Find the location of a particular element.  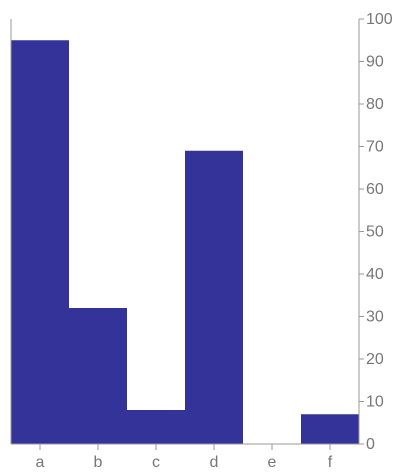

x-tick-label: c is located at coordinates (156, 462).